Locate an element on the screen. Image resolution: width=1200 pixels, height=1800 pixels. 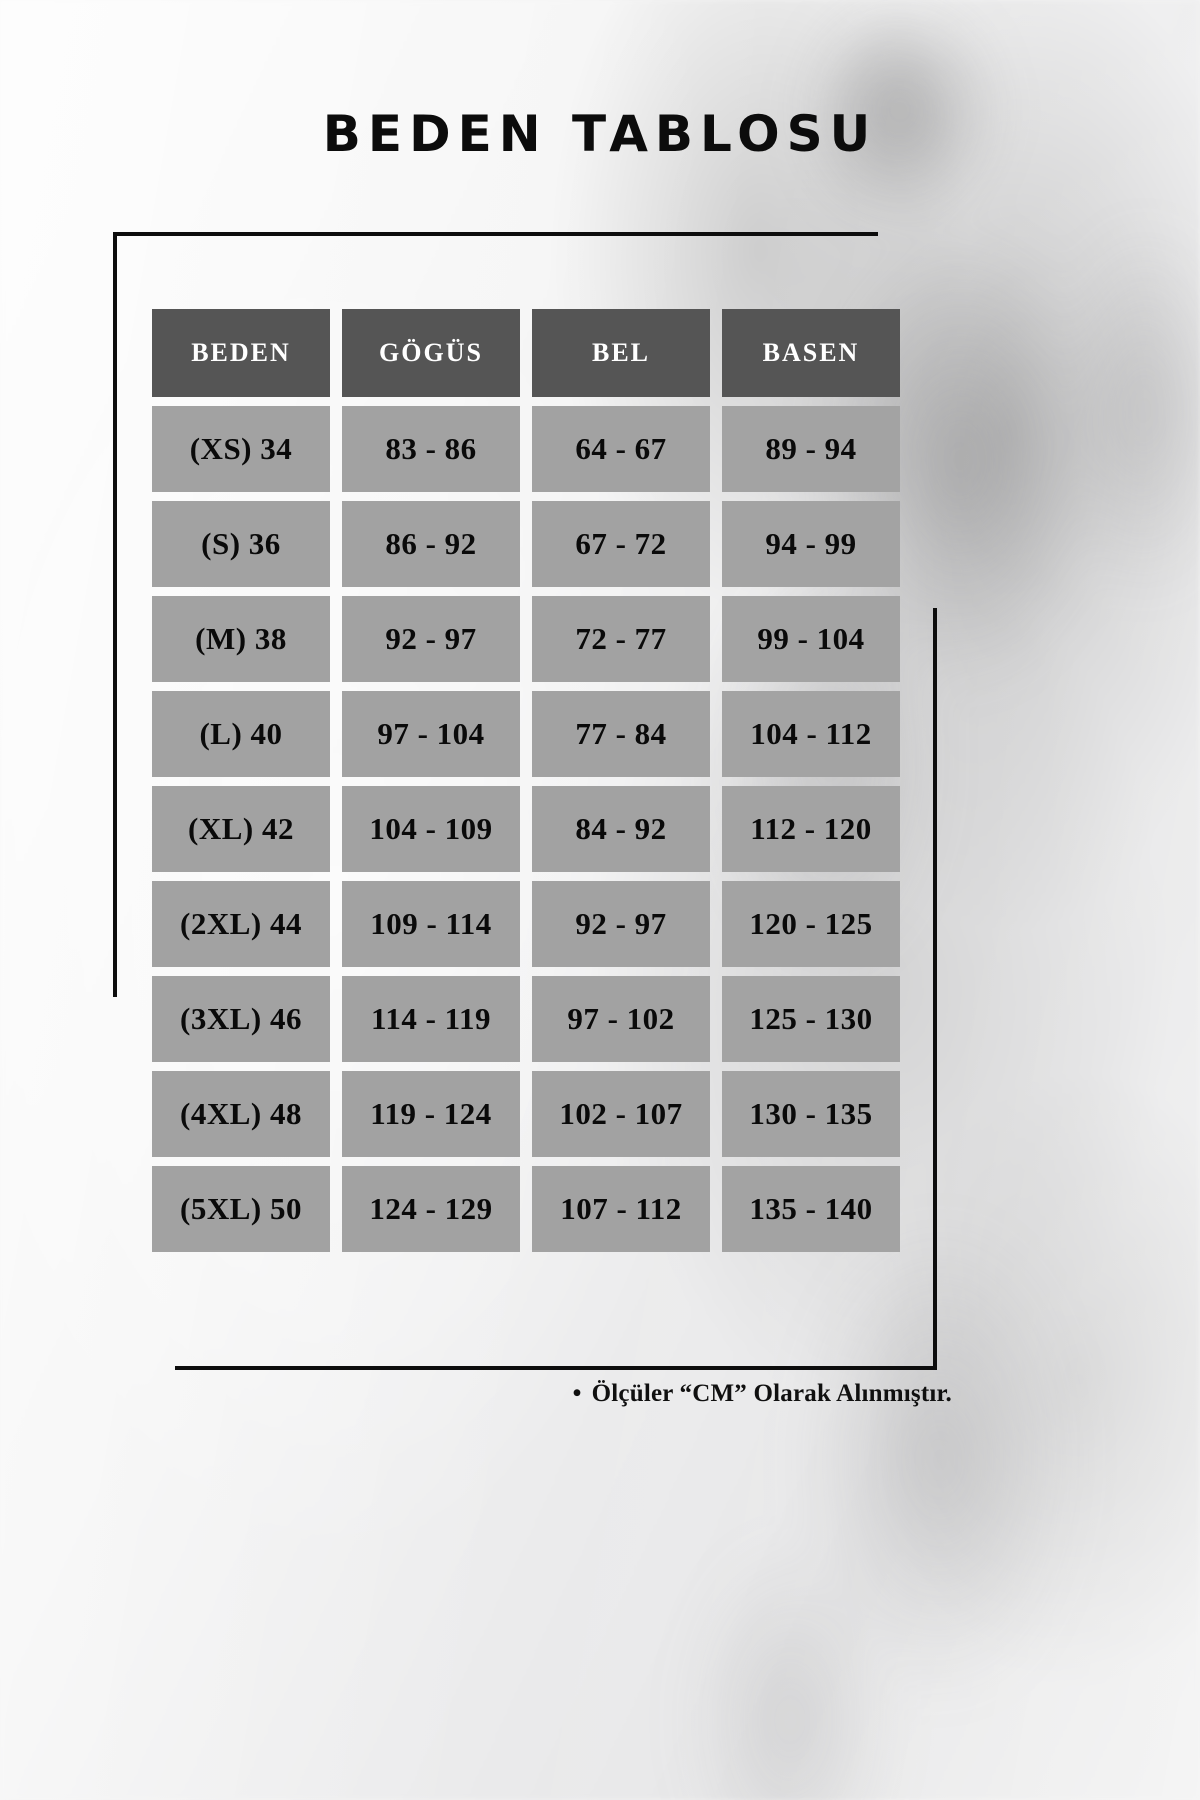
bracket-bottom-right-vertical is located at coordinates (935, 989).